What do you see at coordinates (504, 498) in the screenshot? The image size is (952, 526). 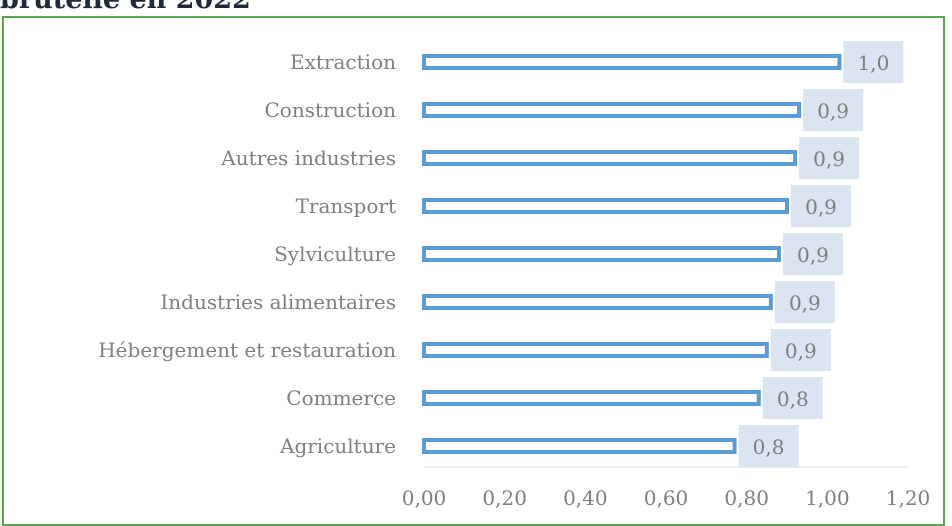 I see `x-tick-label: 0,20` at bounding box center [504, 498].